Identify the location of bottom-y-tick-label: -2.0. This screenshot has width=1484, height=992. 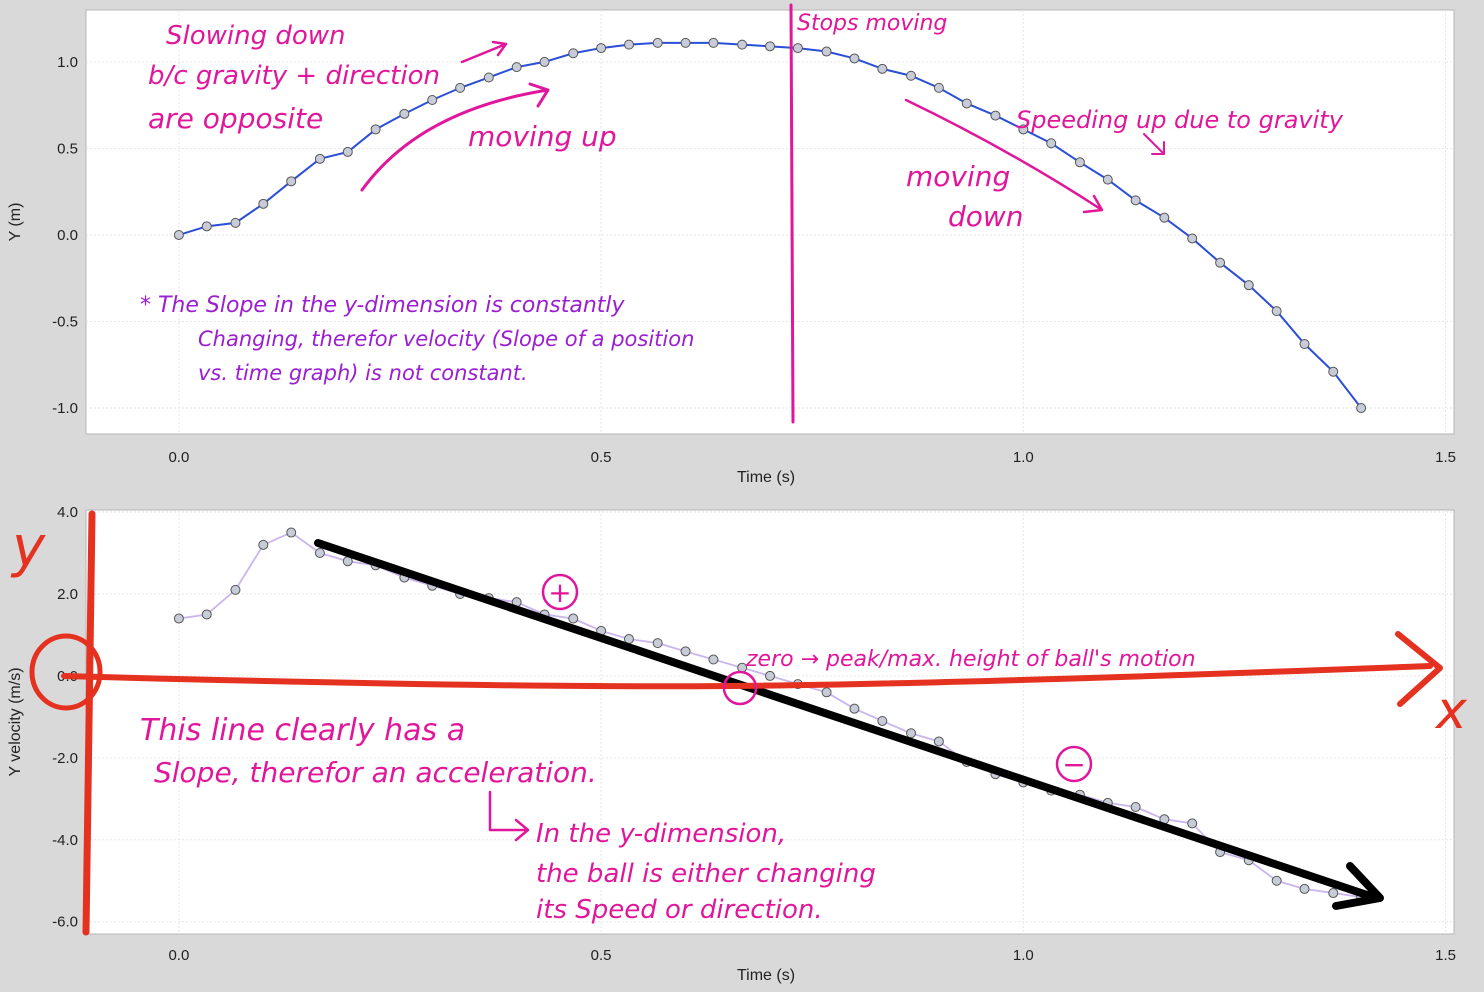
(65, 758).